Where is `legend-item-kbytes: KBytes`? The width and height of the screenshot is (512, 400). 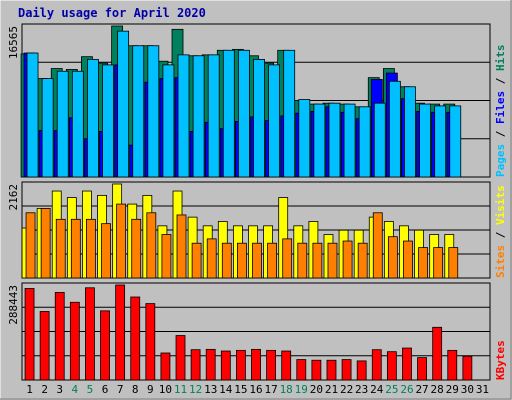 legend-item-kbytes: KBytes is located at coordinates (500, 360).